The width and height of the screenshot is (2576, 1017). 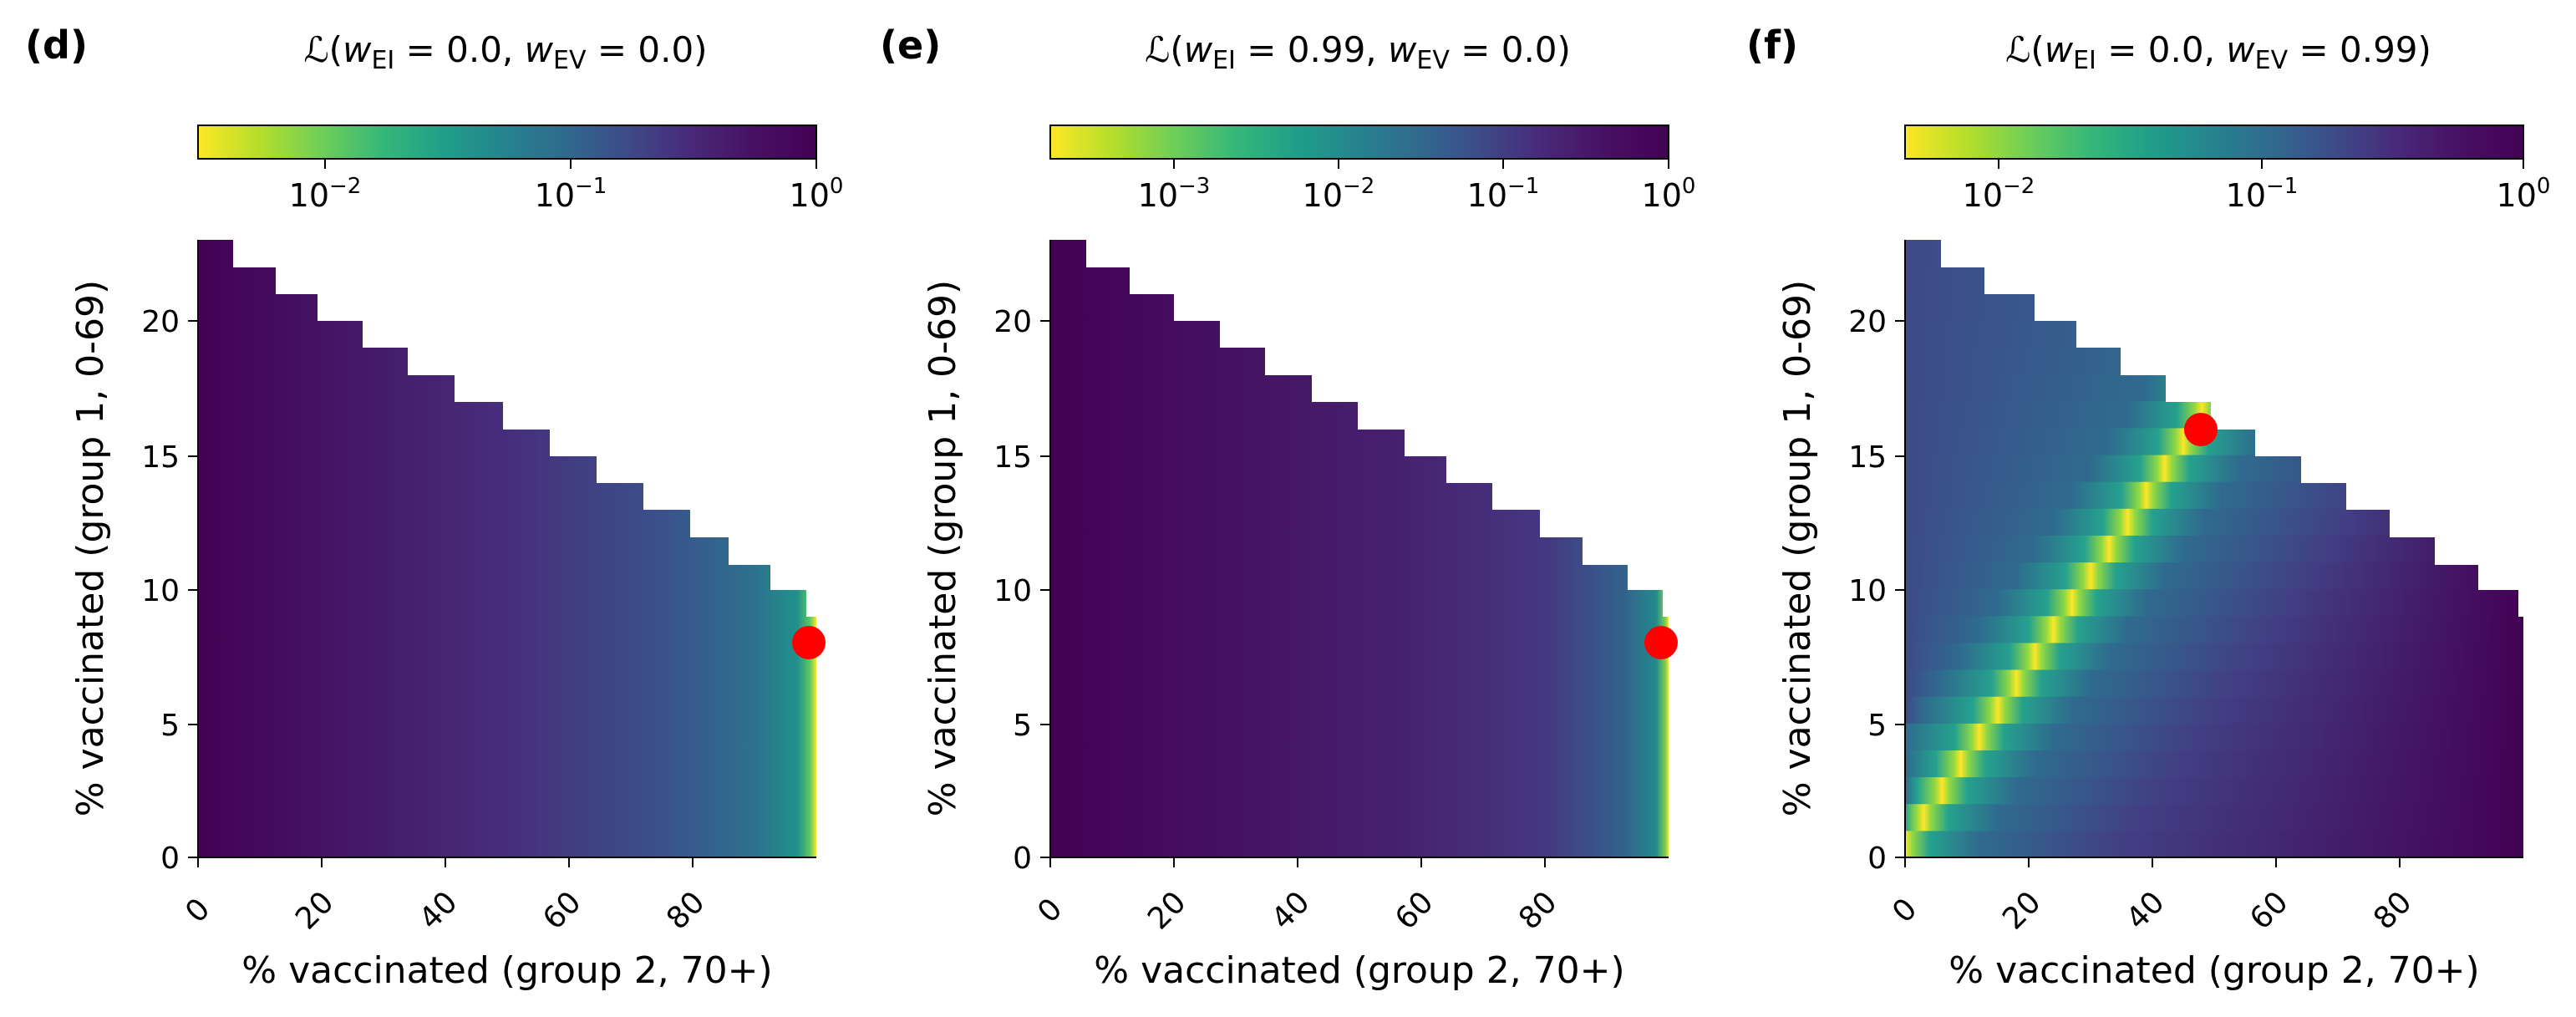 I want to click on colorbar-tick-f-1: 10⁻¹, so click(x=2262, y=187).